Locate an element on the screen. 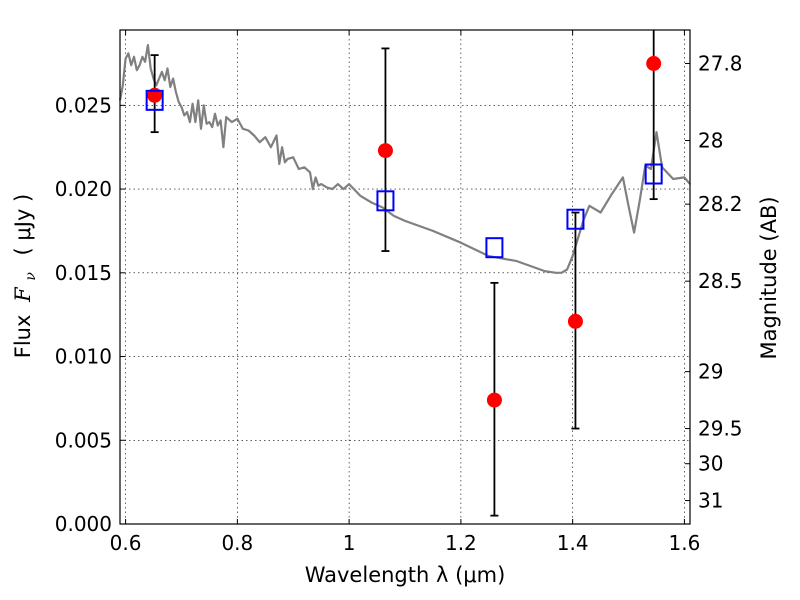  x-tick-label: 0.8 is located at coordinates (237, 543).